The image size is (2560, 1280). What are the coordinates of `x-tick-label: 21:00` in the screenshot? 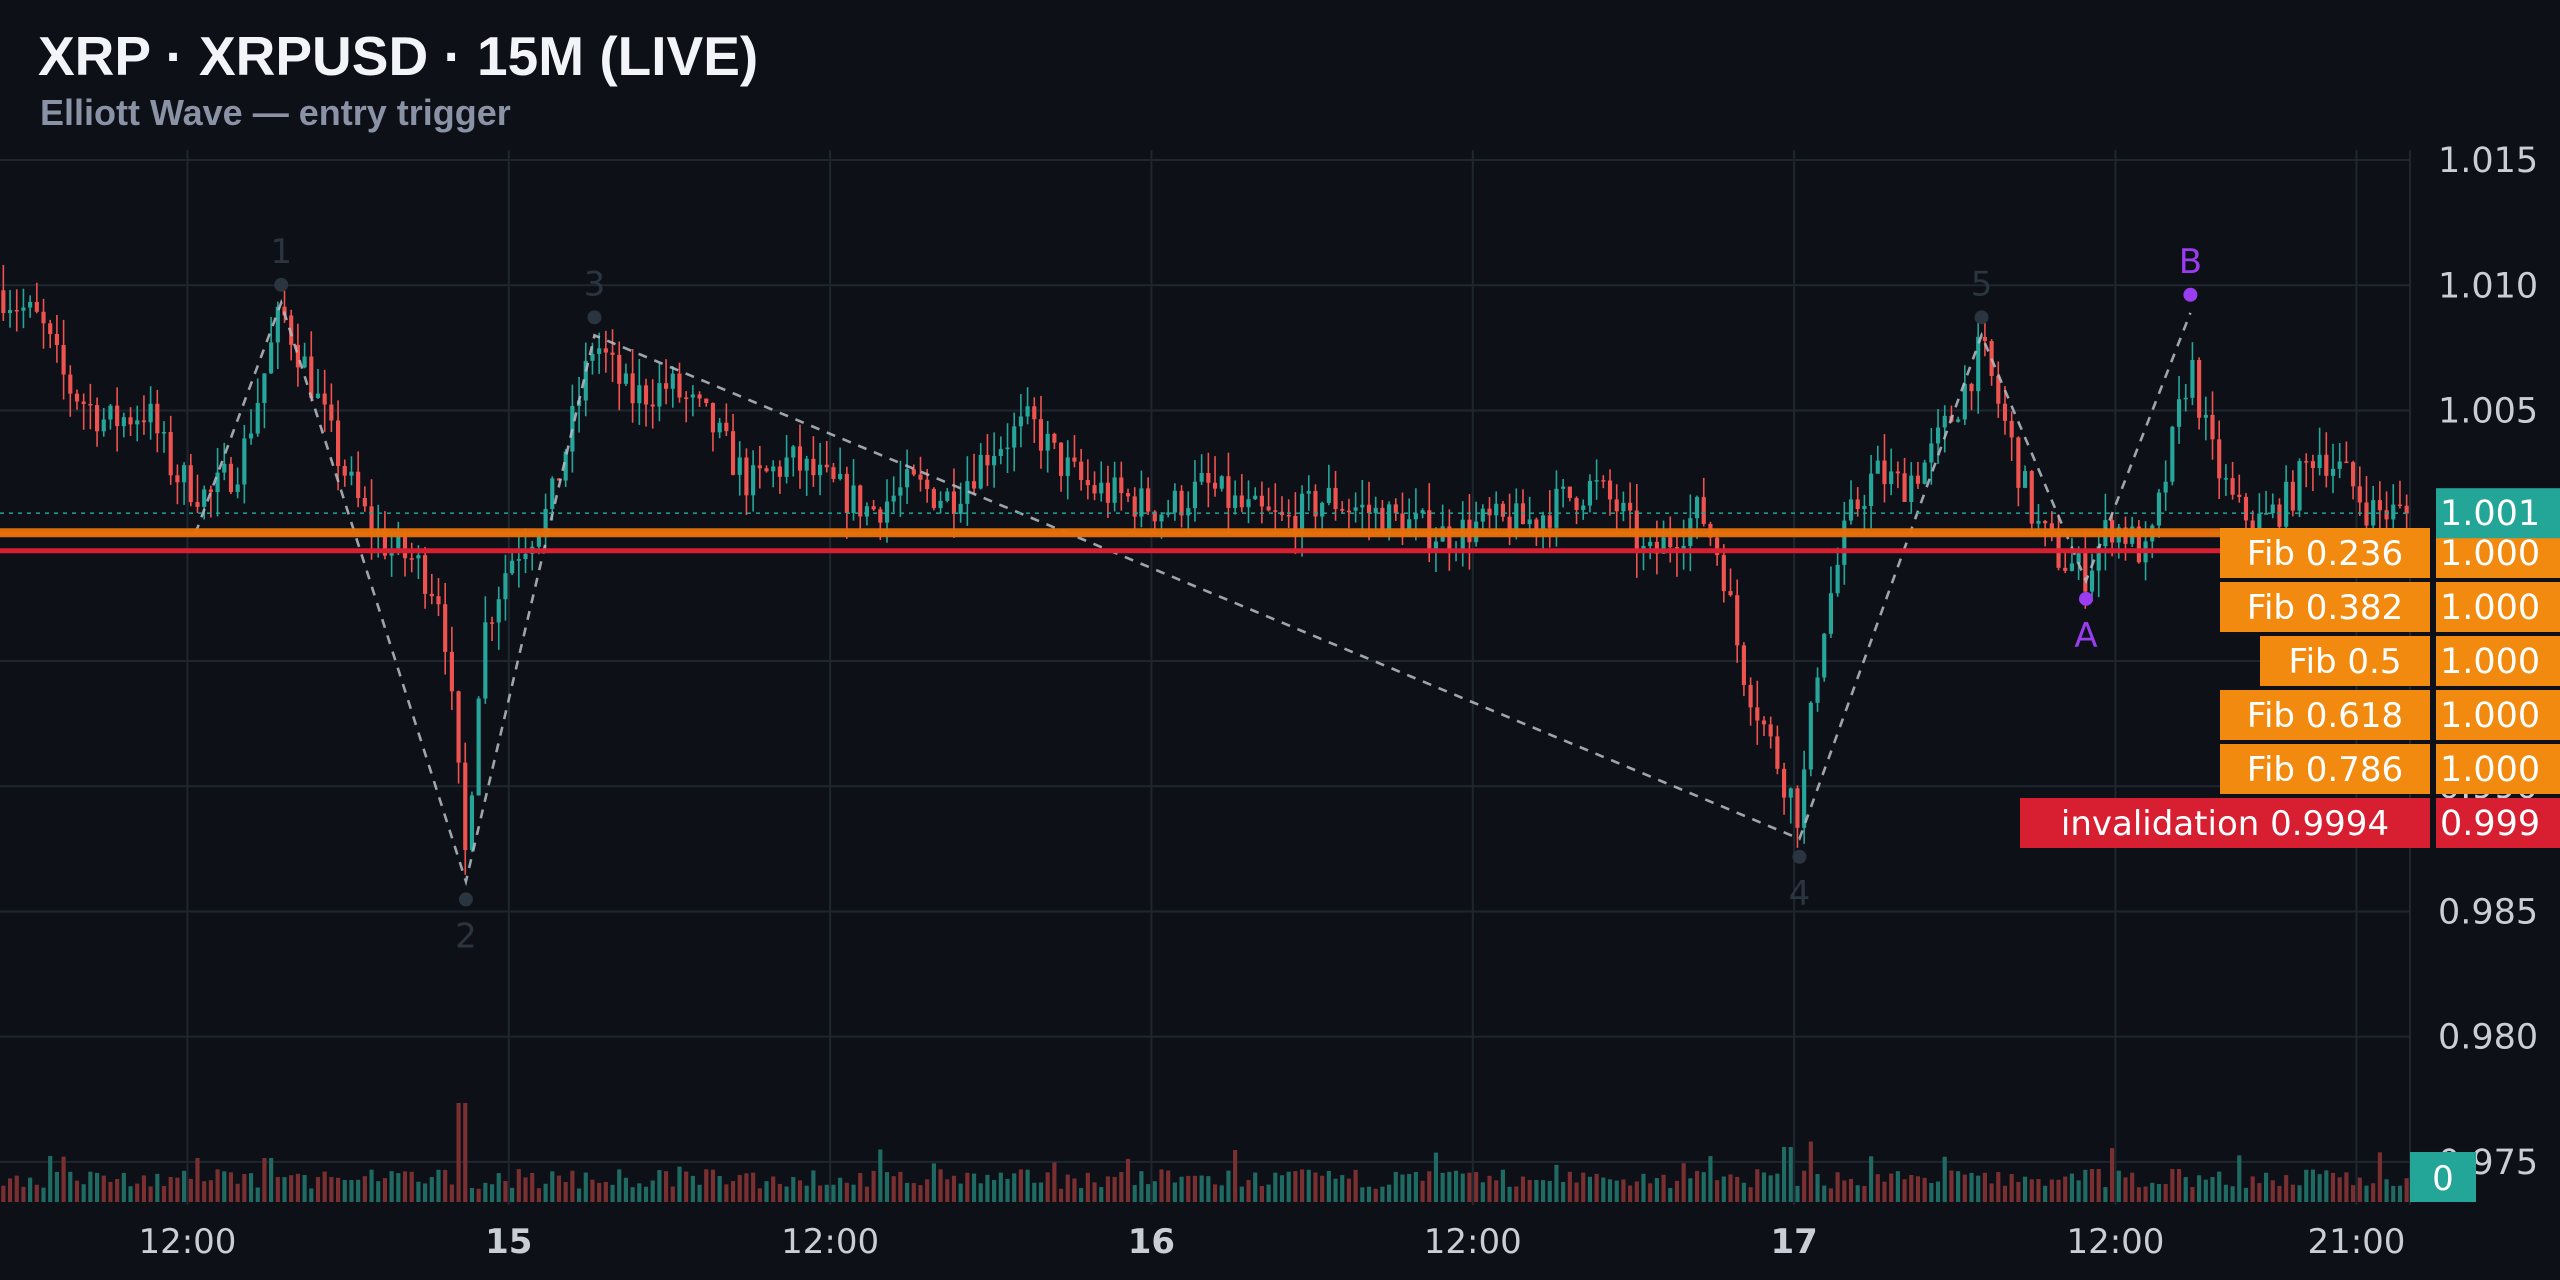 It's located at (2356, 1242).